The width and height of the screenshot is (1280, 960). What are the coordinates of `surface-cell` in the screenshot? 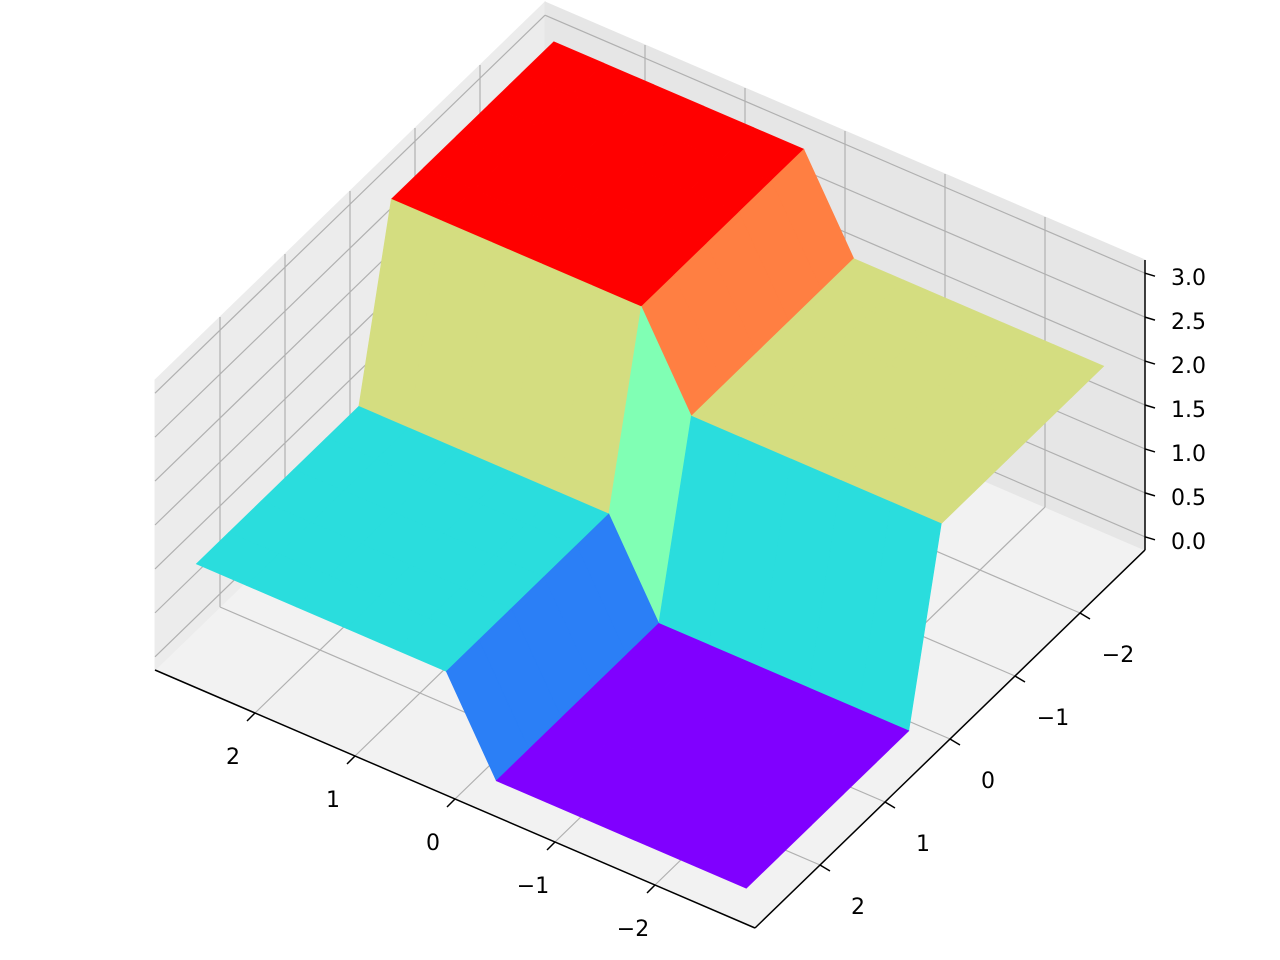 It's located at (737, 861).